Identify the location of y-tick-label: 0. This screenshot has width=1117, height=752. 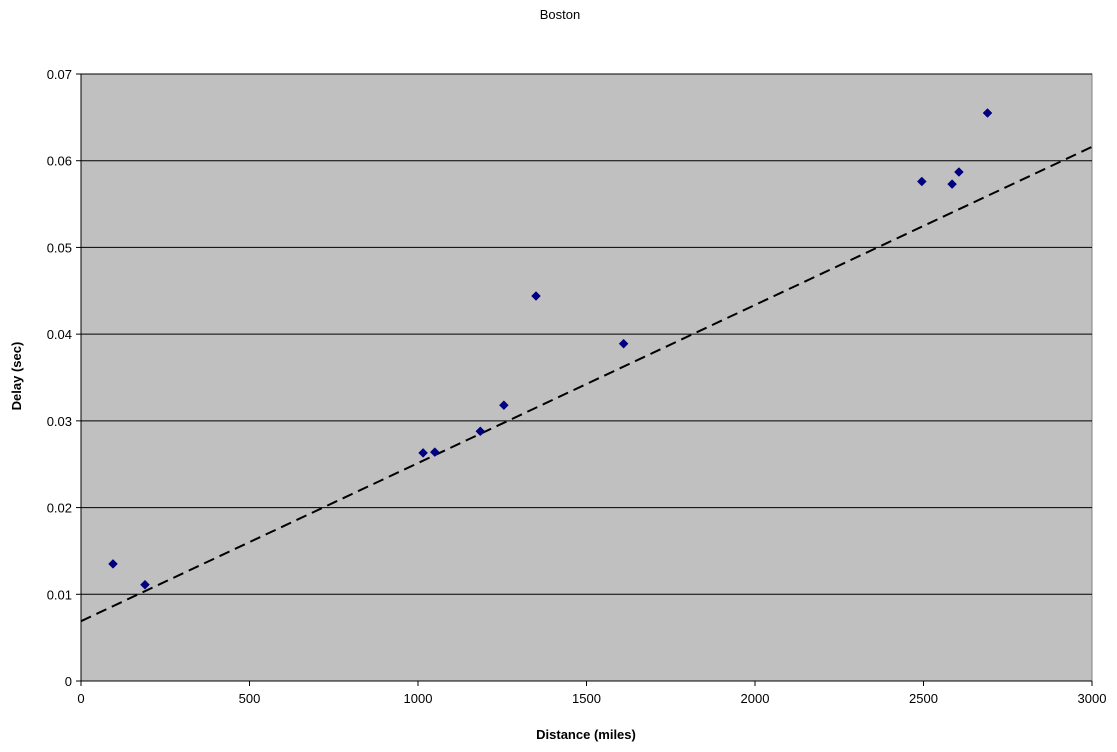
(68, 681).